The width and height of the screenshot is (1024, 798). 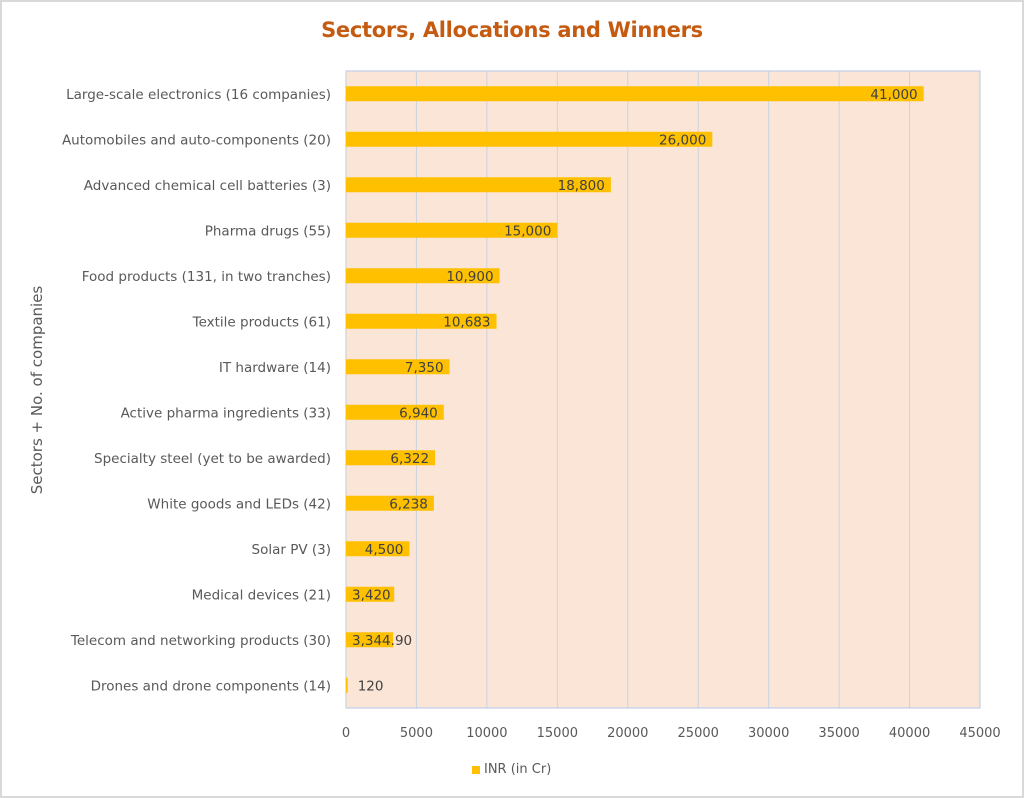 What do you see at coordinates (384, 550) in the screenshot?
I see `data-label: 4,500` at bounding box center [384, 550].